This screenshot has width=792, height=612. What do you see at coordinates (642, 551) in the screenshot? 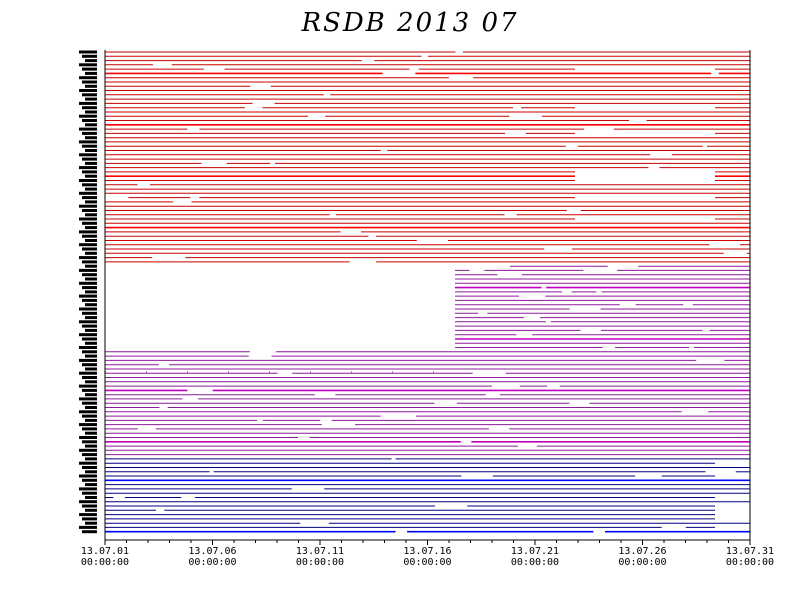
I see `x-tick-label-date: 13.07.26` at bounding box center [642, 551].